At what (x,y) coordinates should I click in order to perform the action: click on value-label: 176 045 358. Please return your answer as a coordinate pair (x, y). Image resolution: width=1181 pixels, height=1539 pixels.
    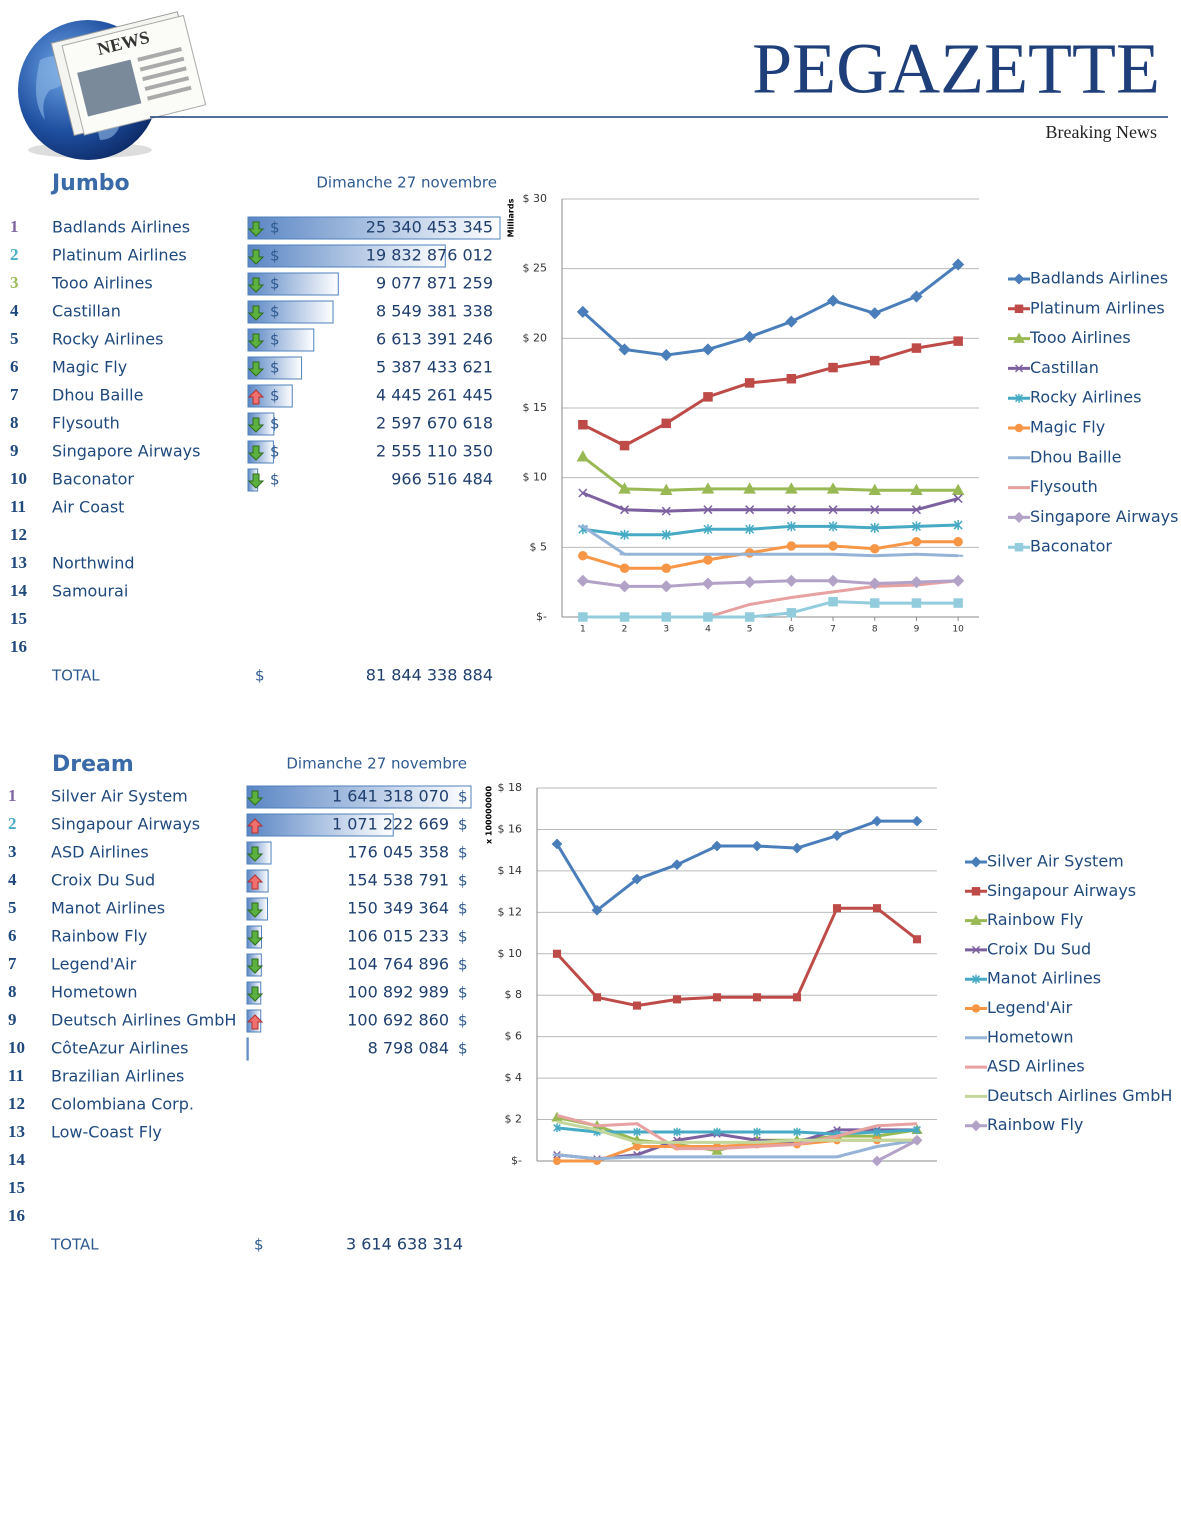
    Looking at the image, I should click on (398, 852).